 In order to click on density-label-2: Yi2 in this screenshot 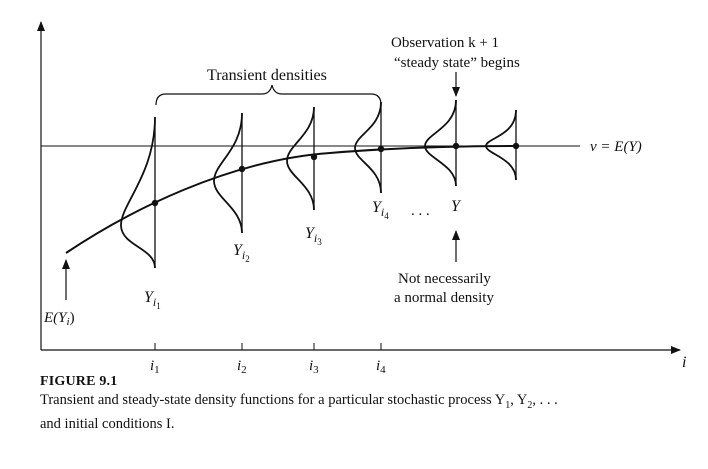, I will do `click(241, 253)`.